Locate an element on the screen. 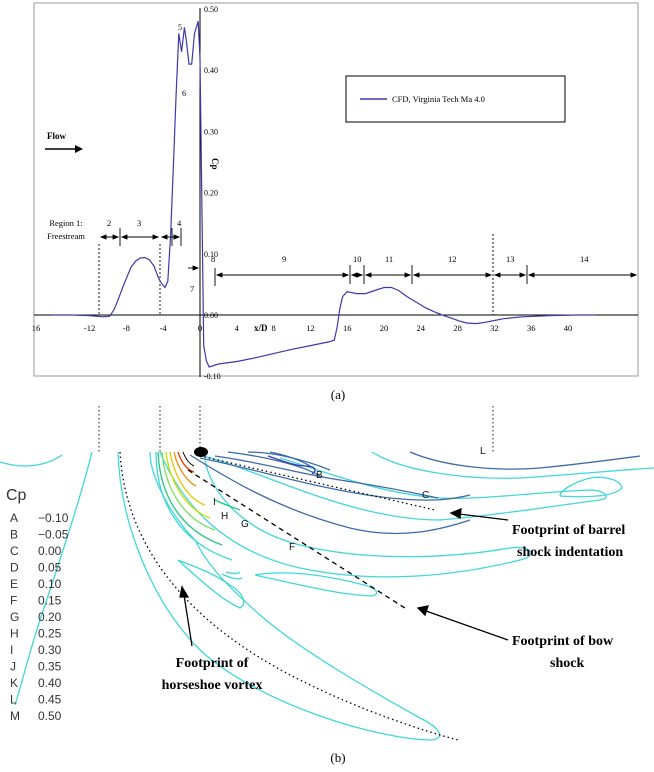 Image resolution: width=654 pixels, height=772 pixels. svg-text: 2 is located at coordinates (109, 223).